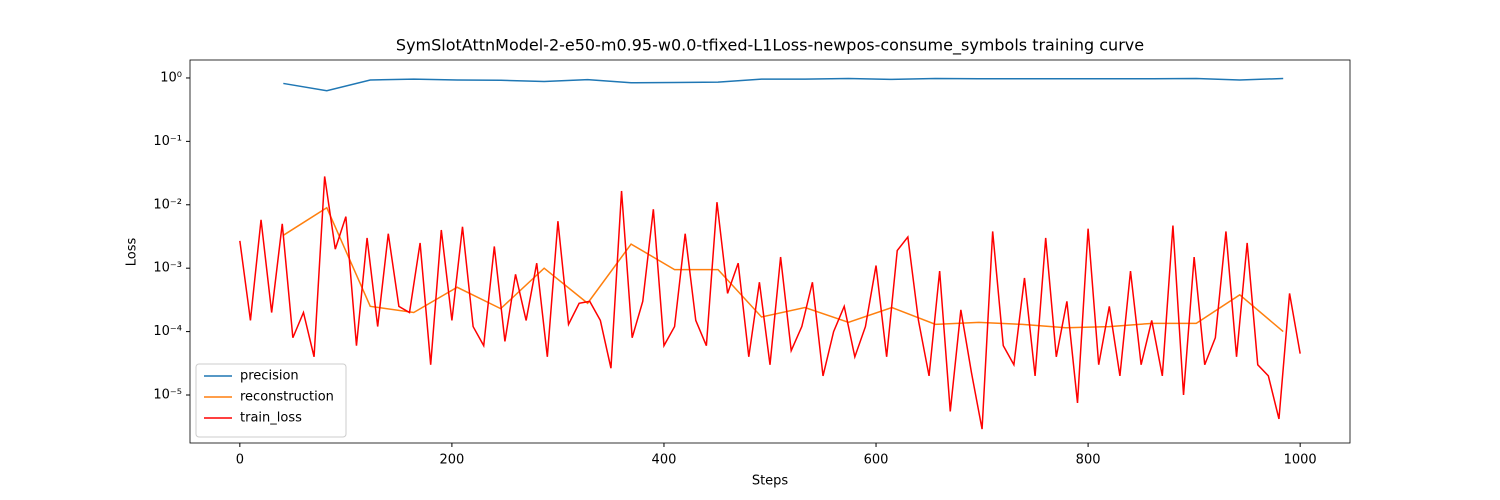 The height and width of the screenshot is (500, 1500). Describe the element at coordinates (167, 204) in the screenshot. I see `y-tick-label: 10⁻²` at that location.